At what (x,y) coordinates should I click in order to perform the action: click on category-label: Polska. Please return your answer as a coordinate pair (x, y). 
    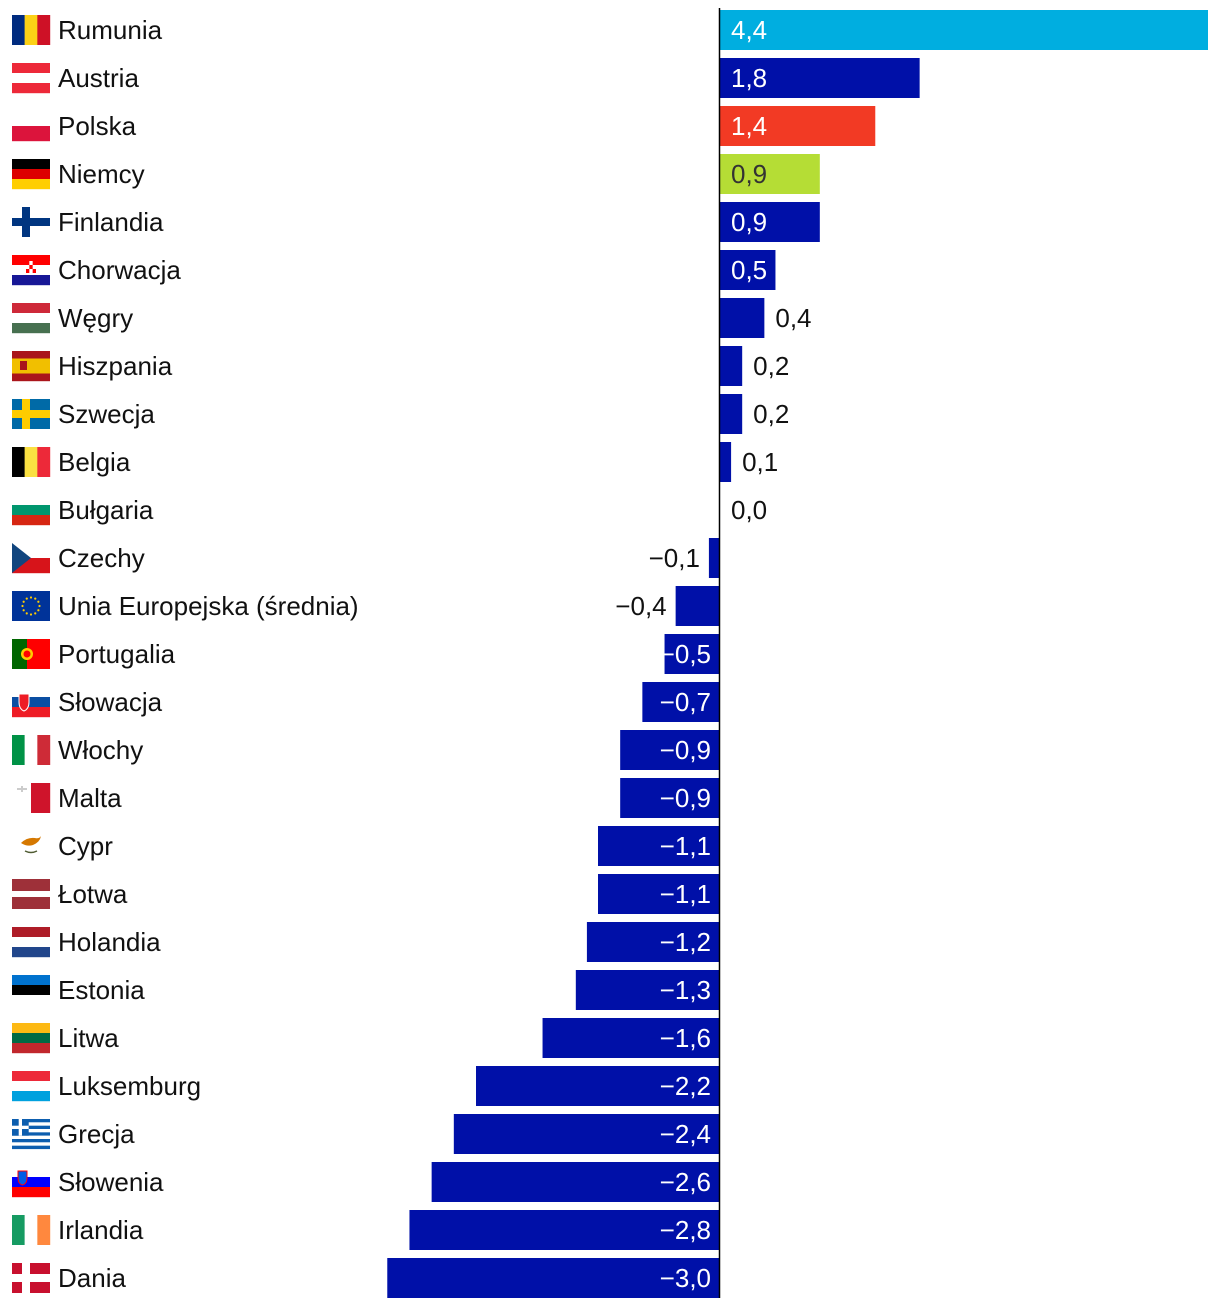
    Looking at the image, I should click on (97, 126).